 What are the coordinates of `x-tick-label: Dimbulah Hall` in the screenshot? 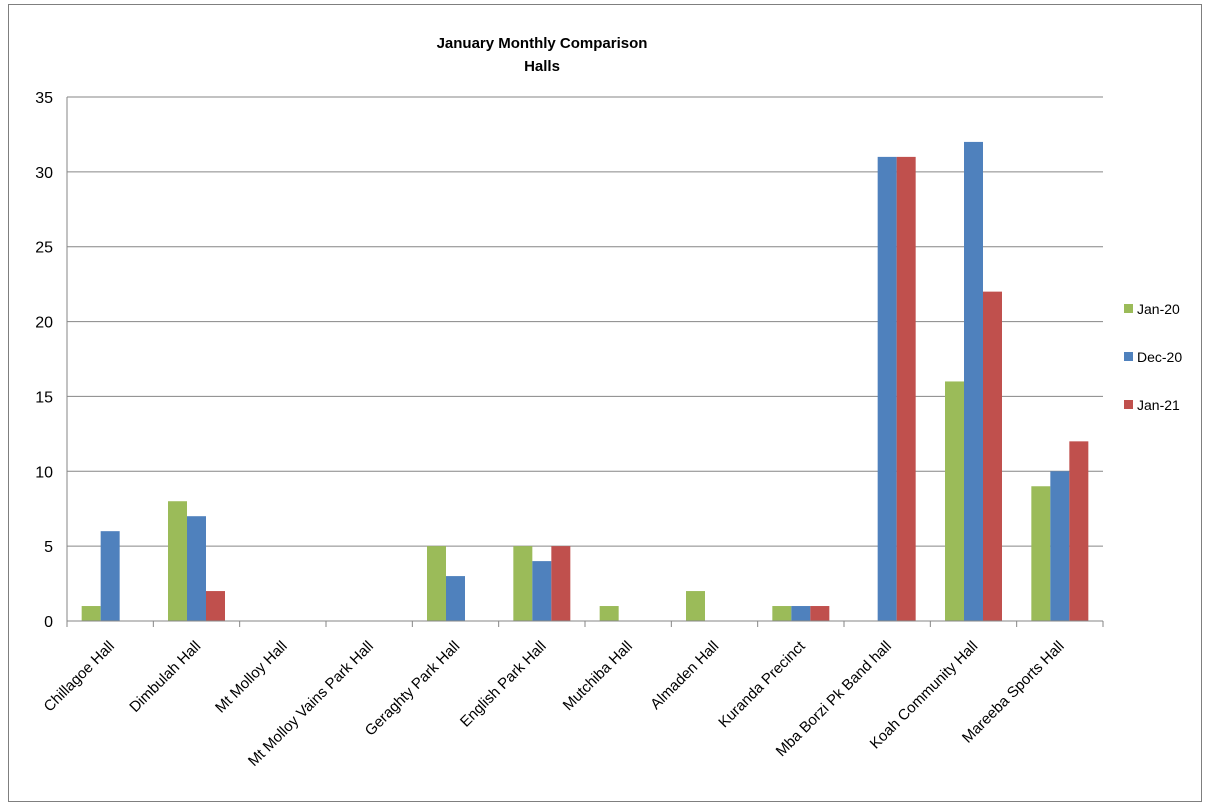 It's located at (165, 677).